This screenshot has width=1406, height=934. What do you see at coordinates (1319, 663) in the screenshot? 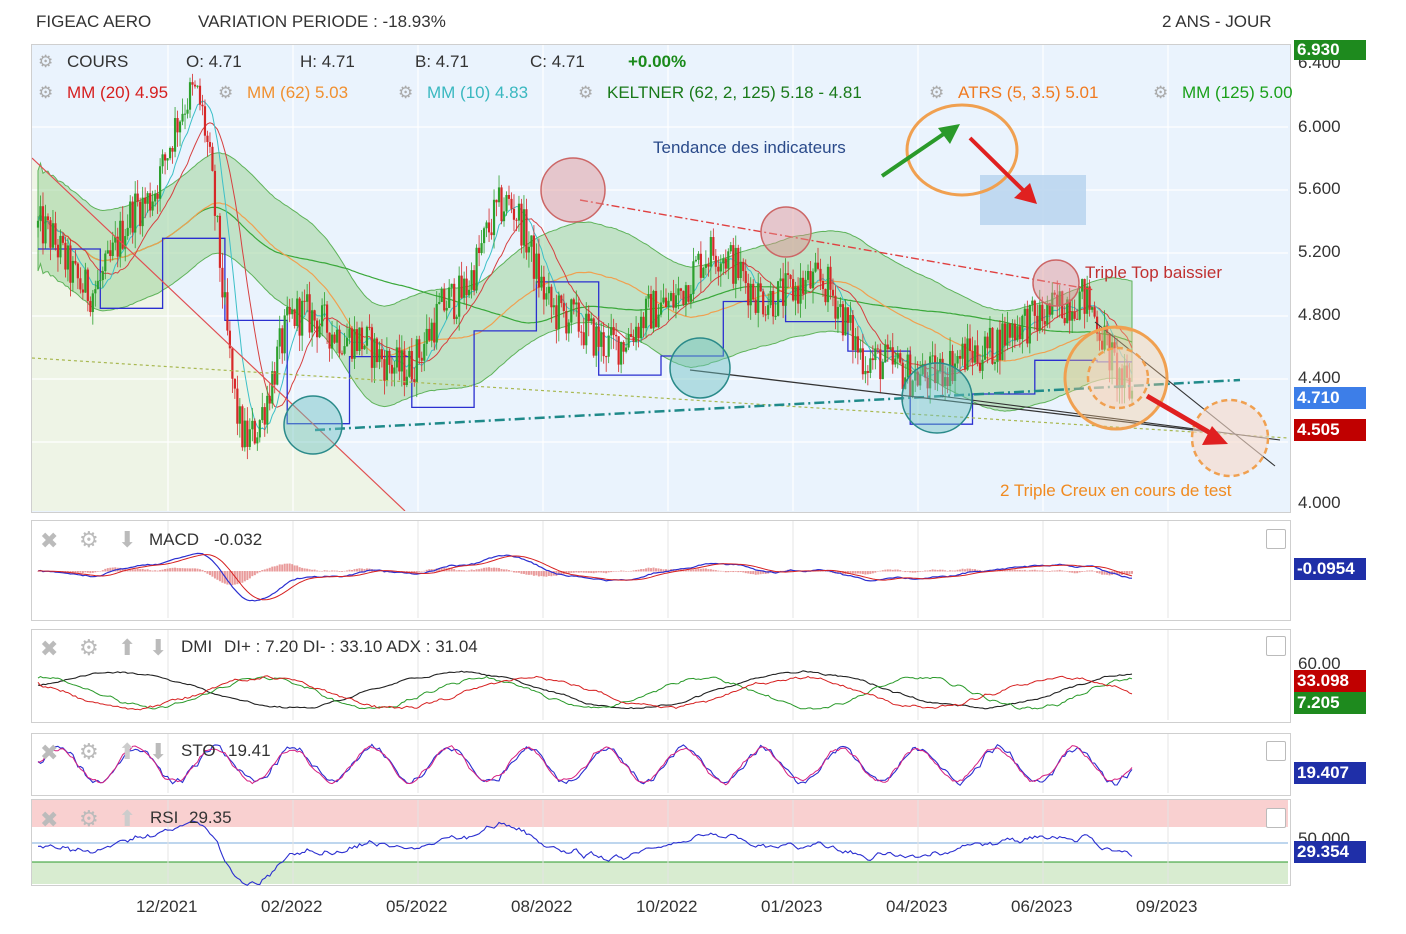
I see `dmi-axis-top: 60.00` at bounding box center [1319, 663].